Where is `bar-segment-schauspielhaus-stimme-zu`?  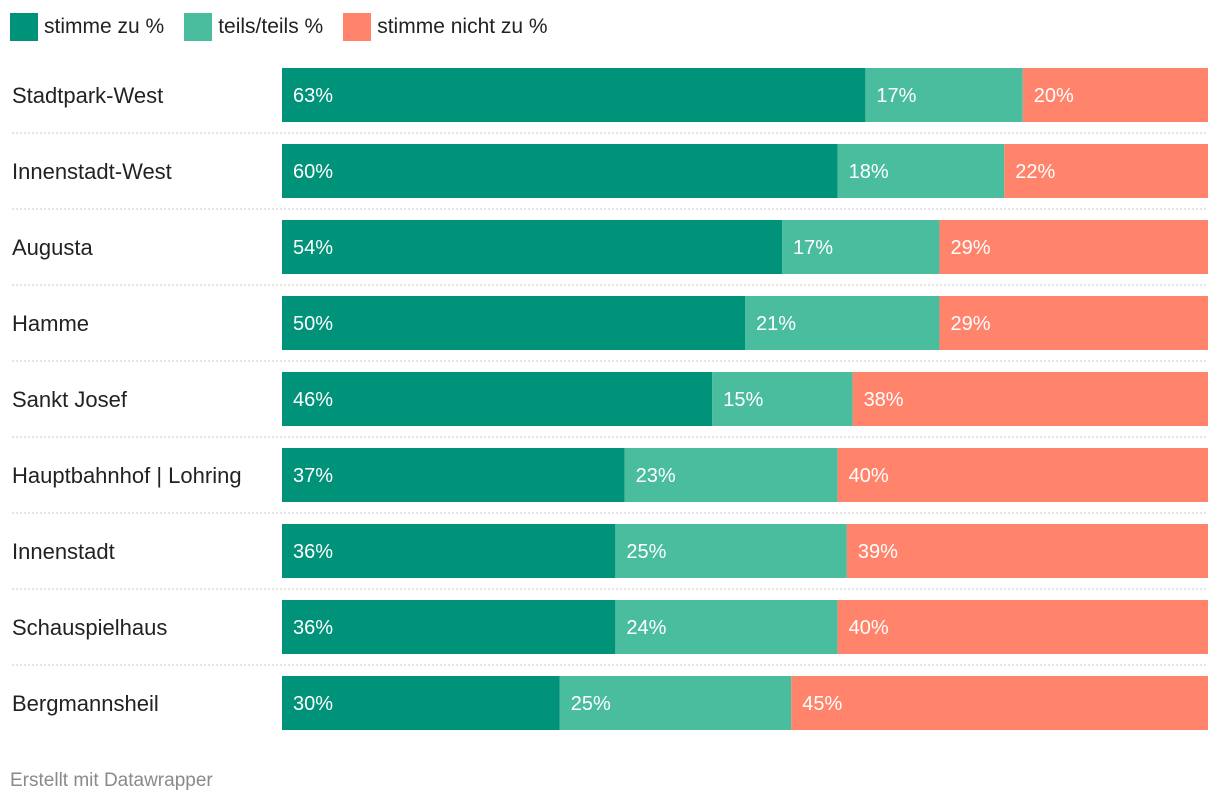 bar-segment-schauspielhaus-stimme-zu is located at coordinates (449, 627).